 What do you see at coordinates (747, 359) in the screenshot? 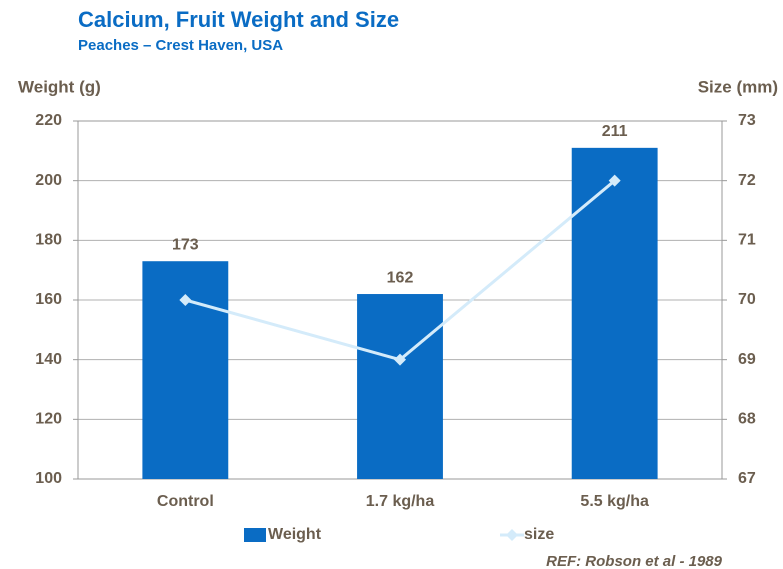
I see `y2-tick-label: 69` at bounding box center [747, 359].